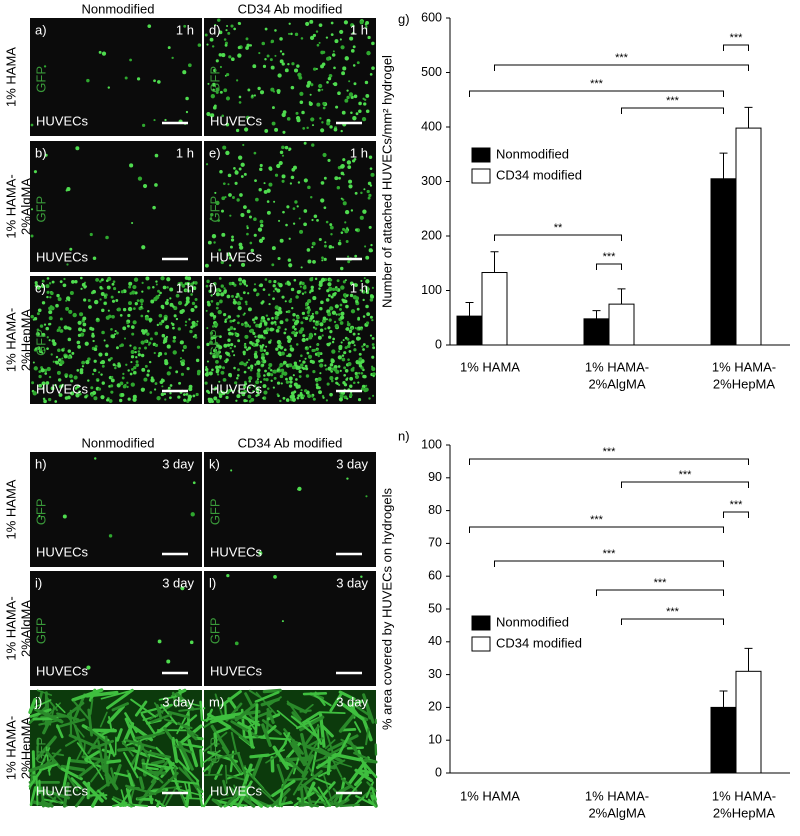 The image size is (800, 836). What do you see at coordinates (236, 790) in the screenshot?
I see `cell-label: HUVECs` at bounding box center [236, 790].